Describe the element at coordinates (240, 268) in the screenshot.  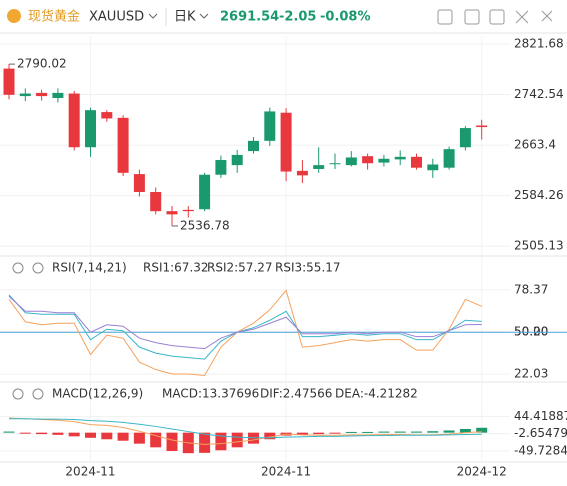
I see `legend-entry: RSI2:57.27` at that location.